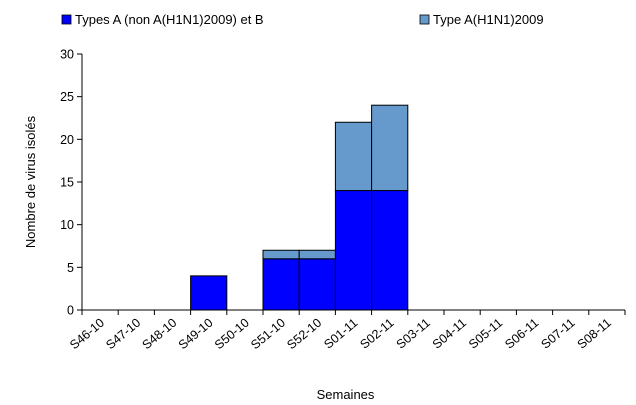 This screenshot has width=636, height=405. Describe the element at coordinates (87, 334) in the screenshot. I see `x-tick-label: S46-10` at that location.